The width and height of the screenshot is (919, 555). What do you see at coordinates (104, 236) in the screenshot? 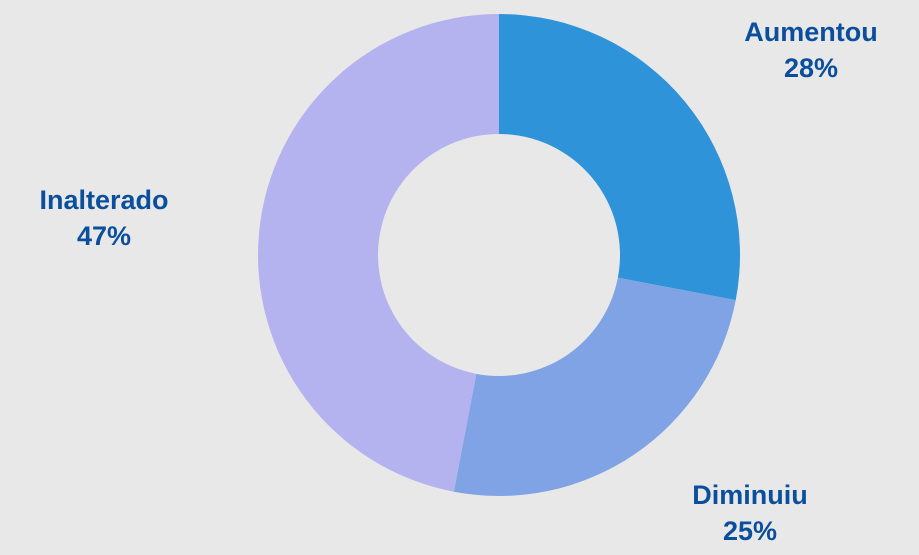
I see `label-inalterado-value: 47%` at bounding box center [104, 236].